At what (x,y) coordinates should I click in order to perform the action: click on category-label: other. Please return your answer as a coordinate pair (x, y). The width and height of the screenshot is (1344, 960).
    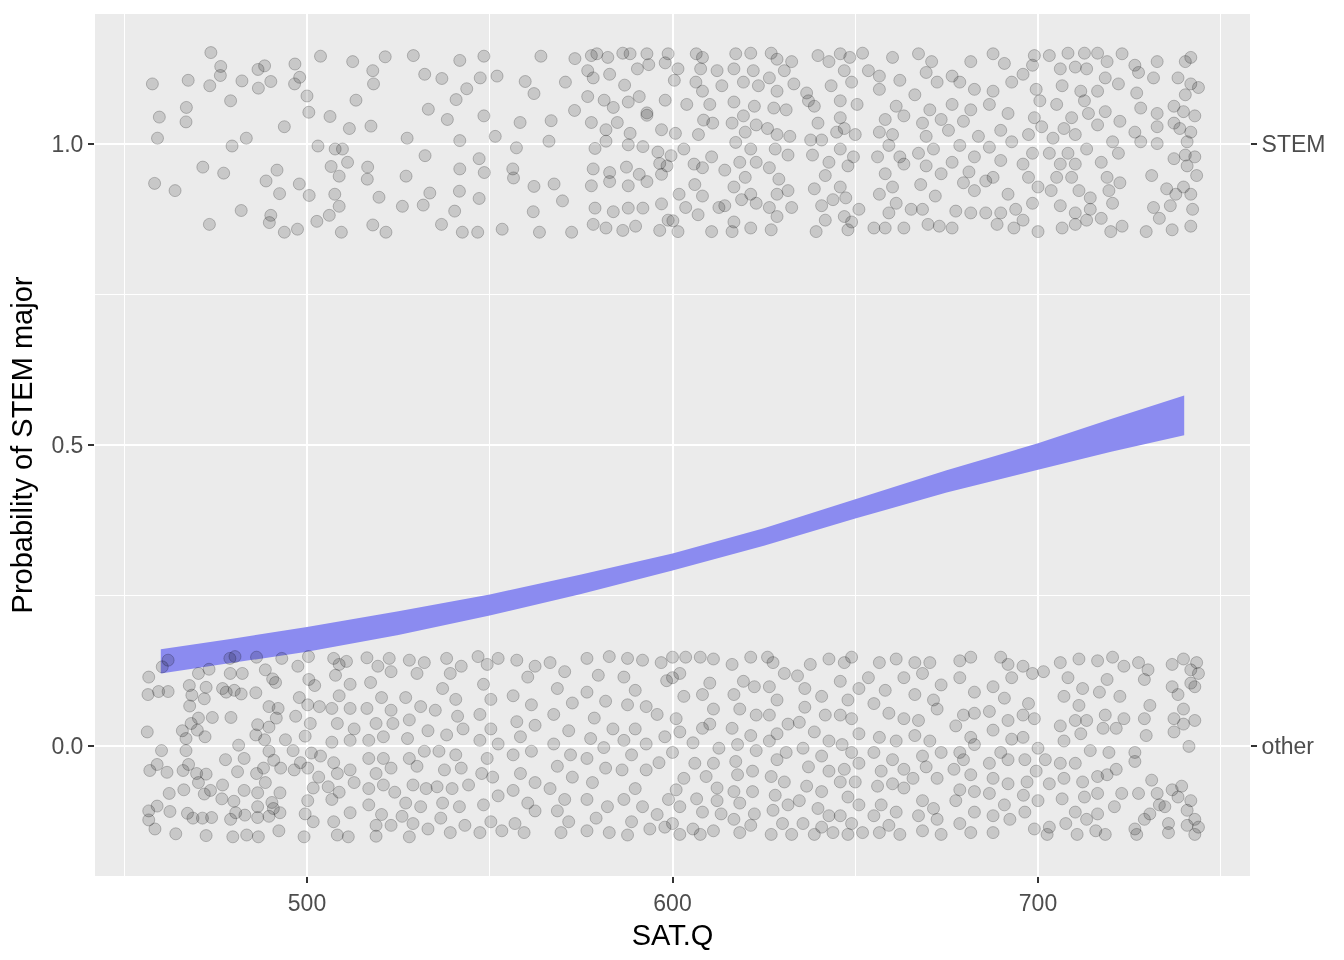
    Looking at the image, I should click on (1288, 746).